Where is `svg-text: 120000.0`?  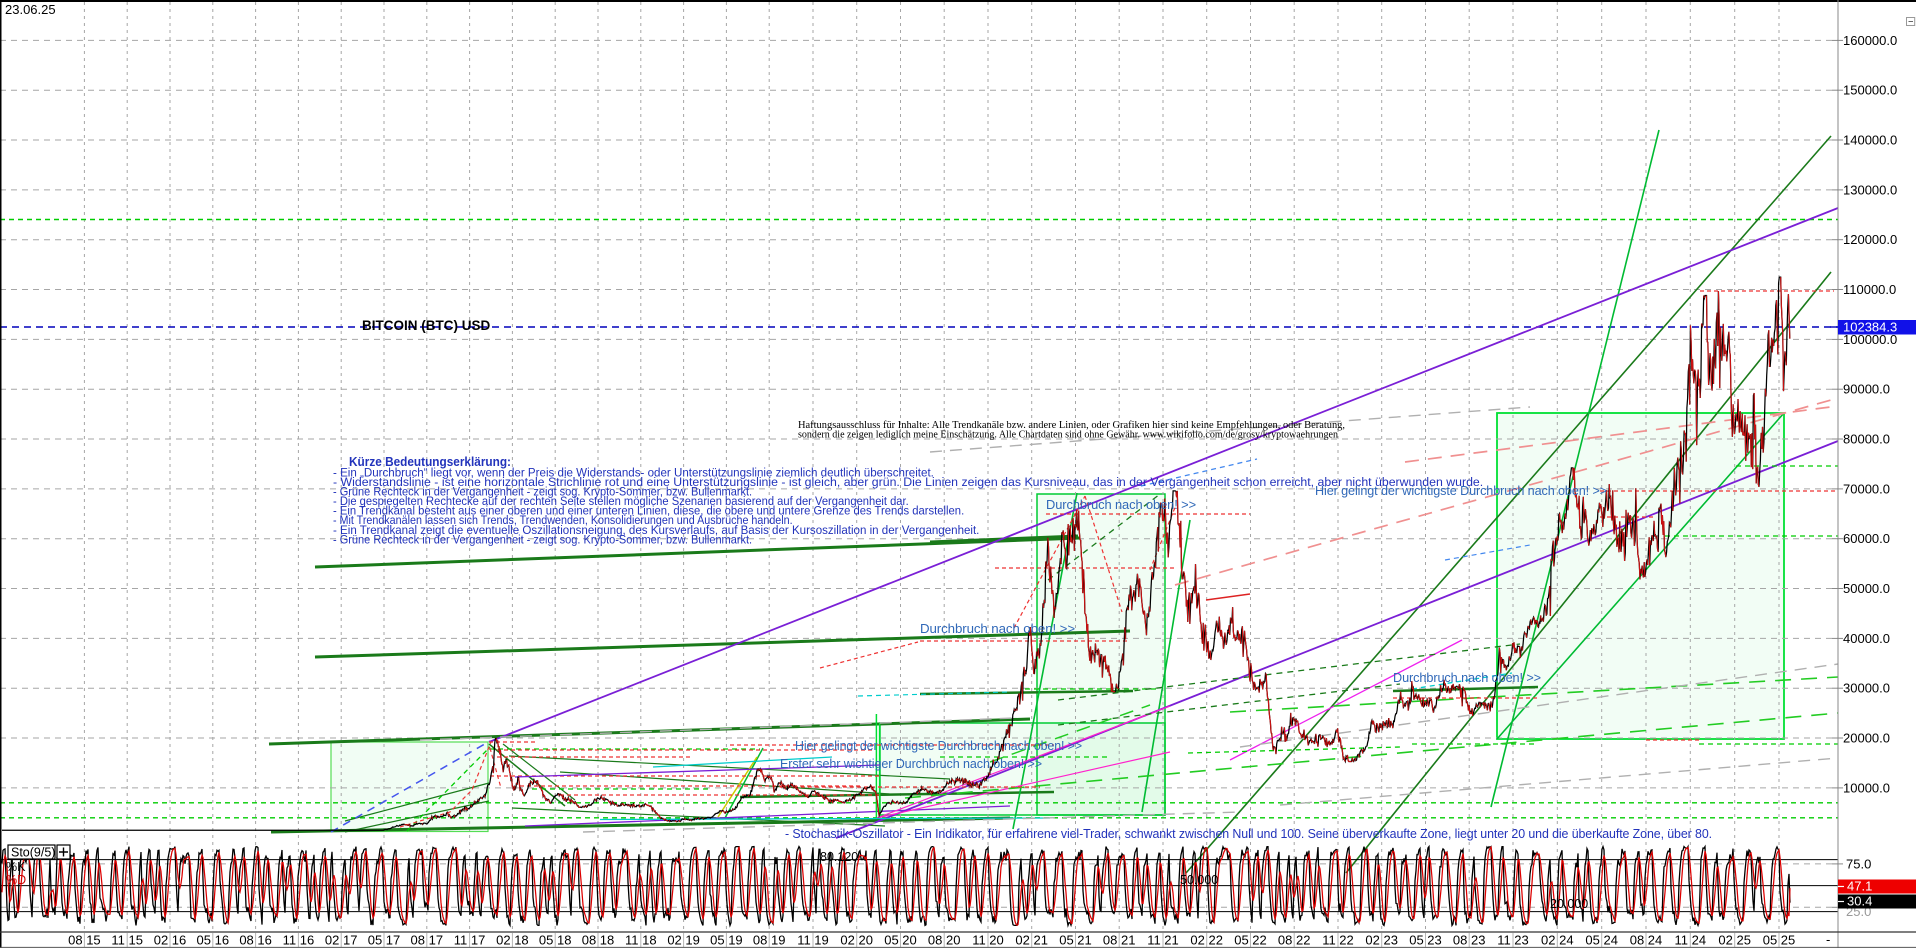
svg-text: 120000.0 is located at coordinates (1870, 239).